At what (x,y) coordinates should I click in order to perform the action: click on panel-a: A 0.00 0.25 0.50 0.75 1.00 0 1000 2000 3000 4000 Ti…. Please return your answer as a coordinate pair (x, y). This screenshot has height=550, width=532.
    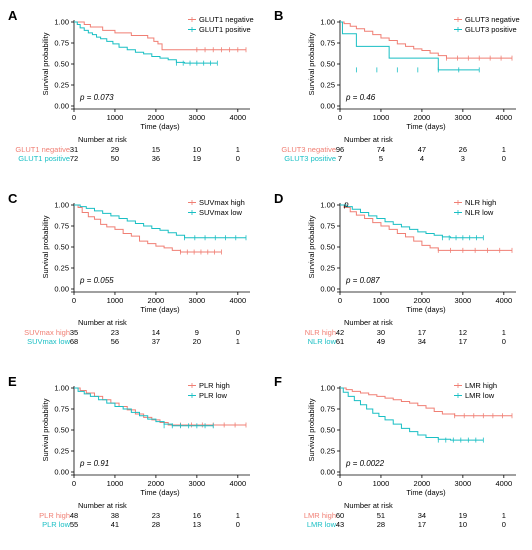
    Looking at the image, I should click on (131, 85).